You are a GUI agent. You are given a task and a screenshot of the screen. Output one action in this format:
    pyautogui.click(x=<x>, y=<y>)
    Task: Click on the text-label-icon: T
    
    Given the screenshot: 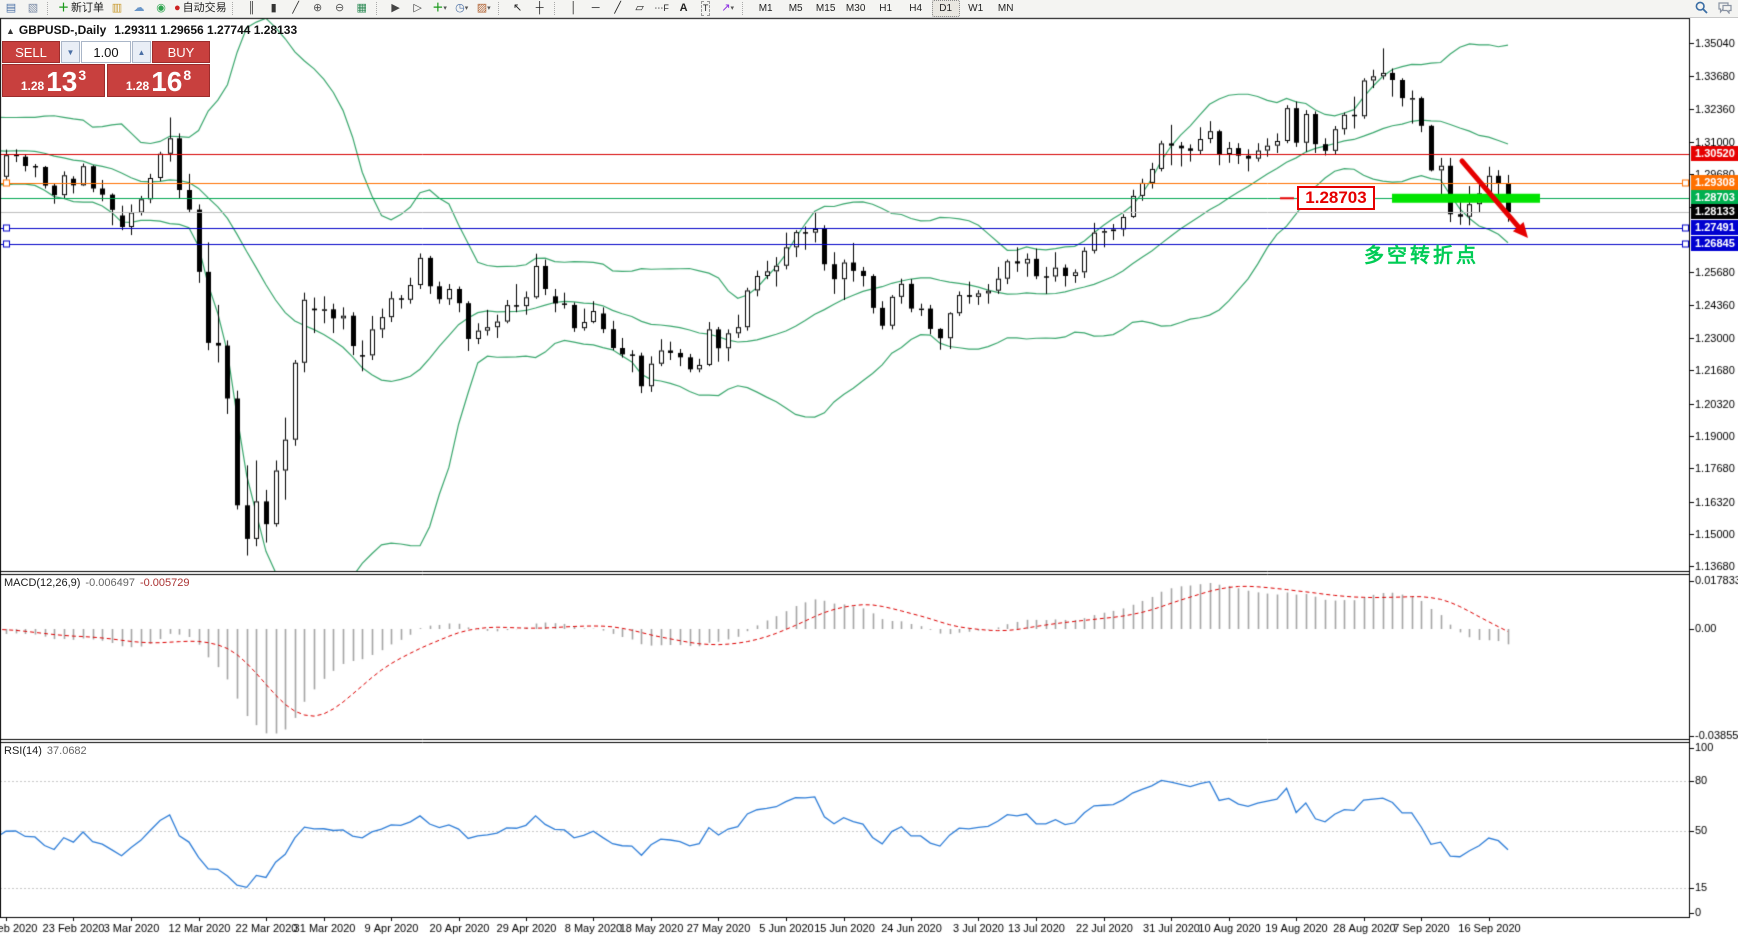 What is the action you would take?
    pyautogui.click(x=706, y=8)
    